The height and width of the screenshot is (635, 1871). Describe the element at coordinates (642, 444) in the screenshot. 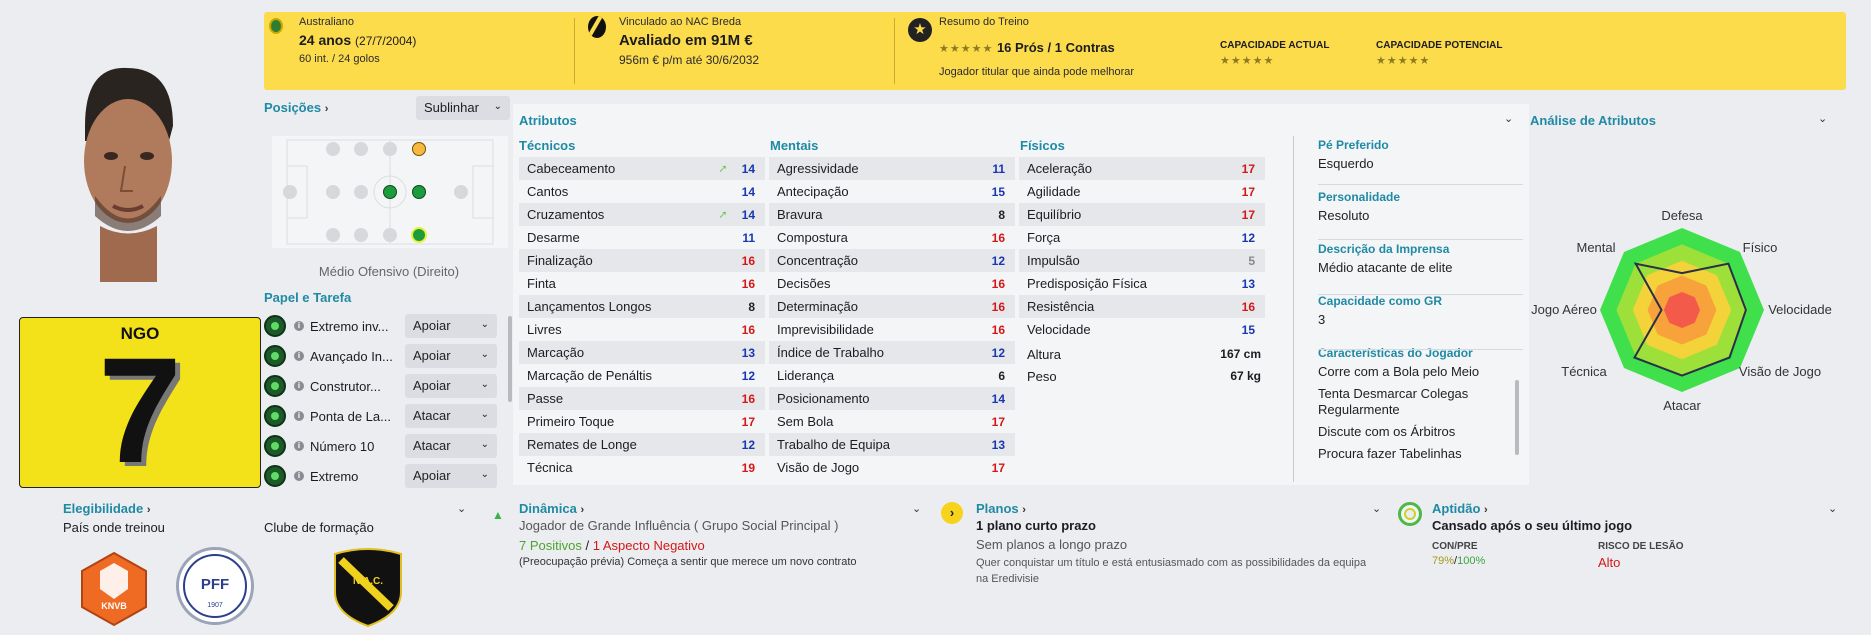

I see `attribute-row: Remates de Longe 12` at that location.